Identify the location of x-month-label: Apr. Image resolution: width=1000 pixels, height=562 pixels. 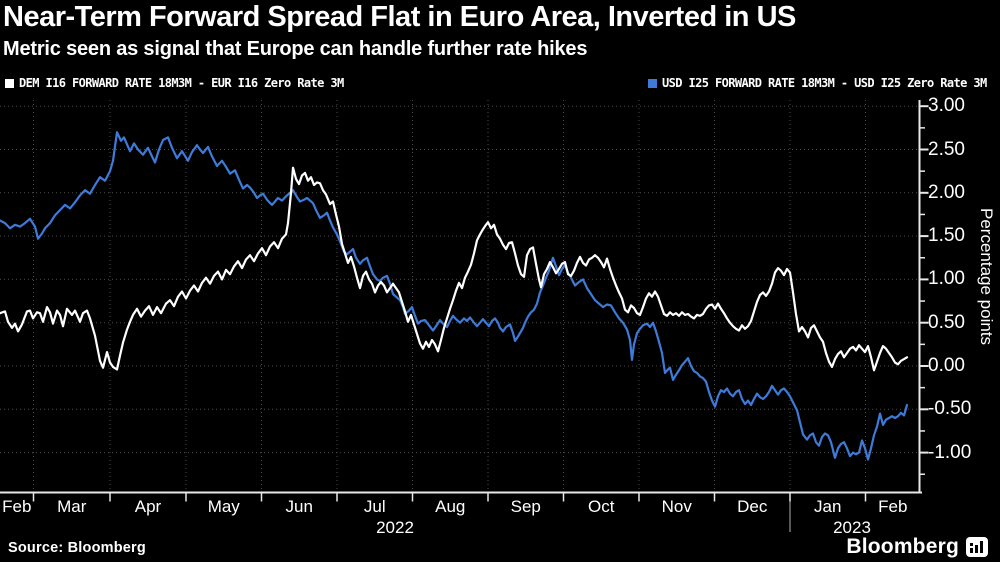
(148, 506).